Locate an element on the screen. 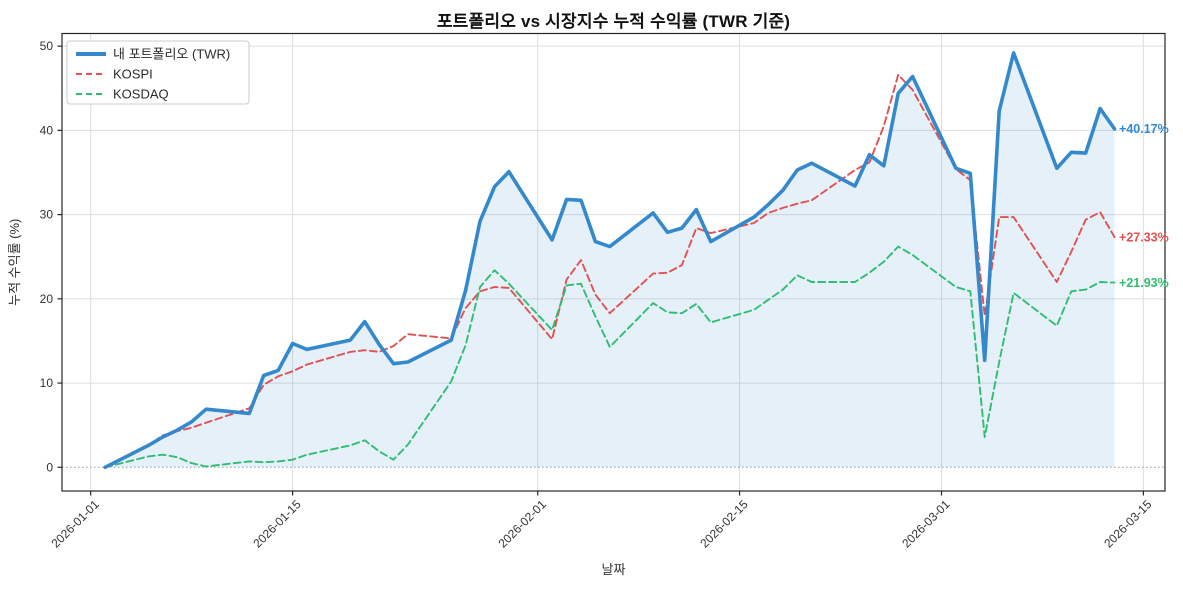 This screenshot has height=590, width=1183. legend-item-kosdaq: KOSDAQ is located at coordinates (141, 94).